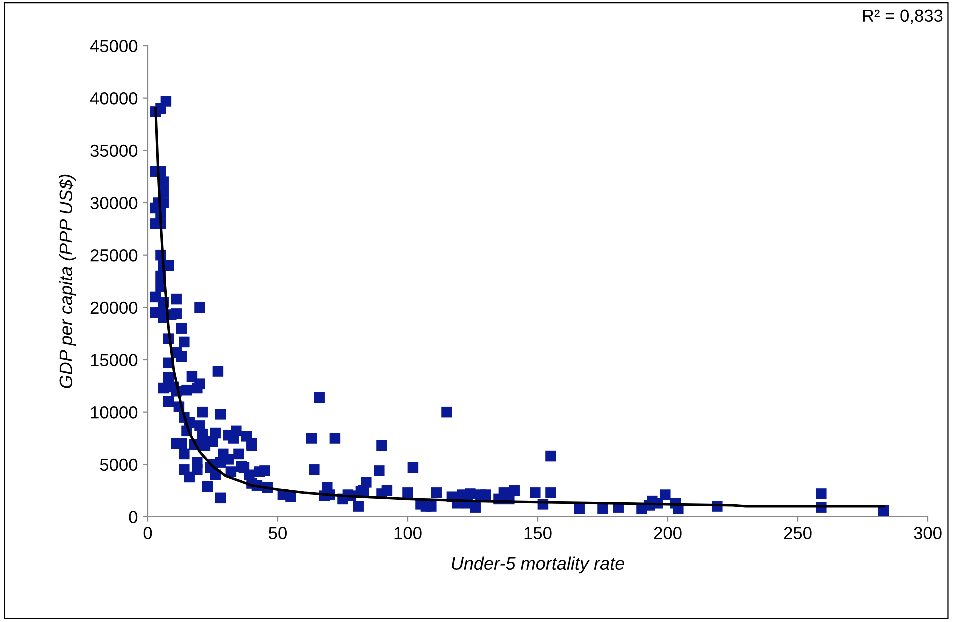 The image size is (953, 622). What do you see at coordinates (114, 308) in the screenshot?
I see `y-tick-label: 20000` at bounding box center [114, 308].